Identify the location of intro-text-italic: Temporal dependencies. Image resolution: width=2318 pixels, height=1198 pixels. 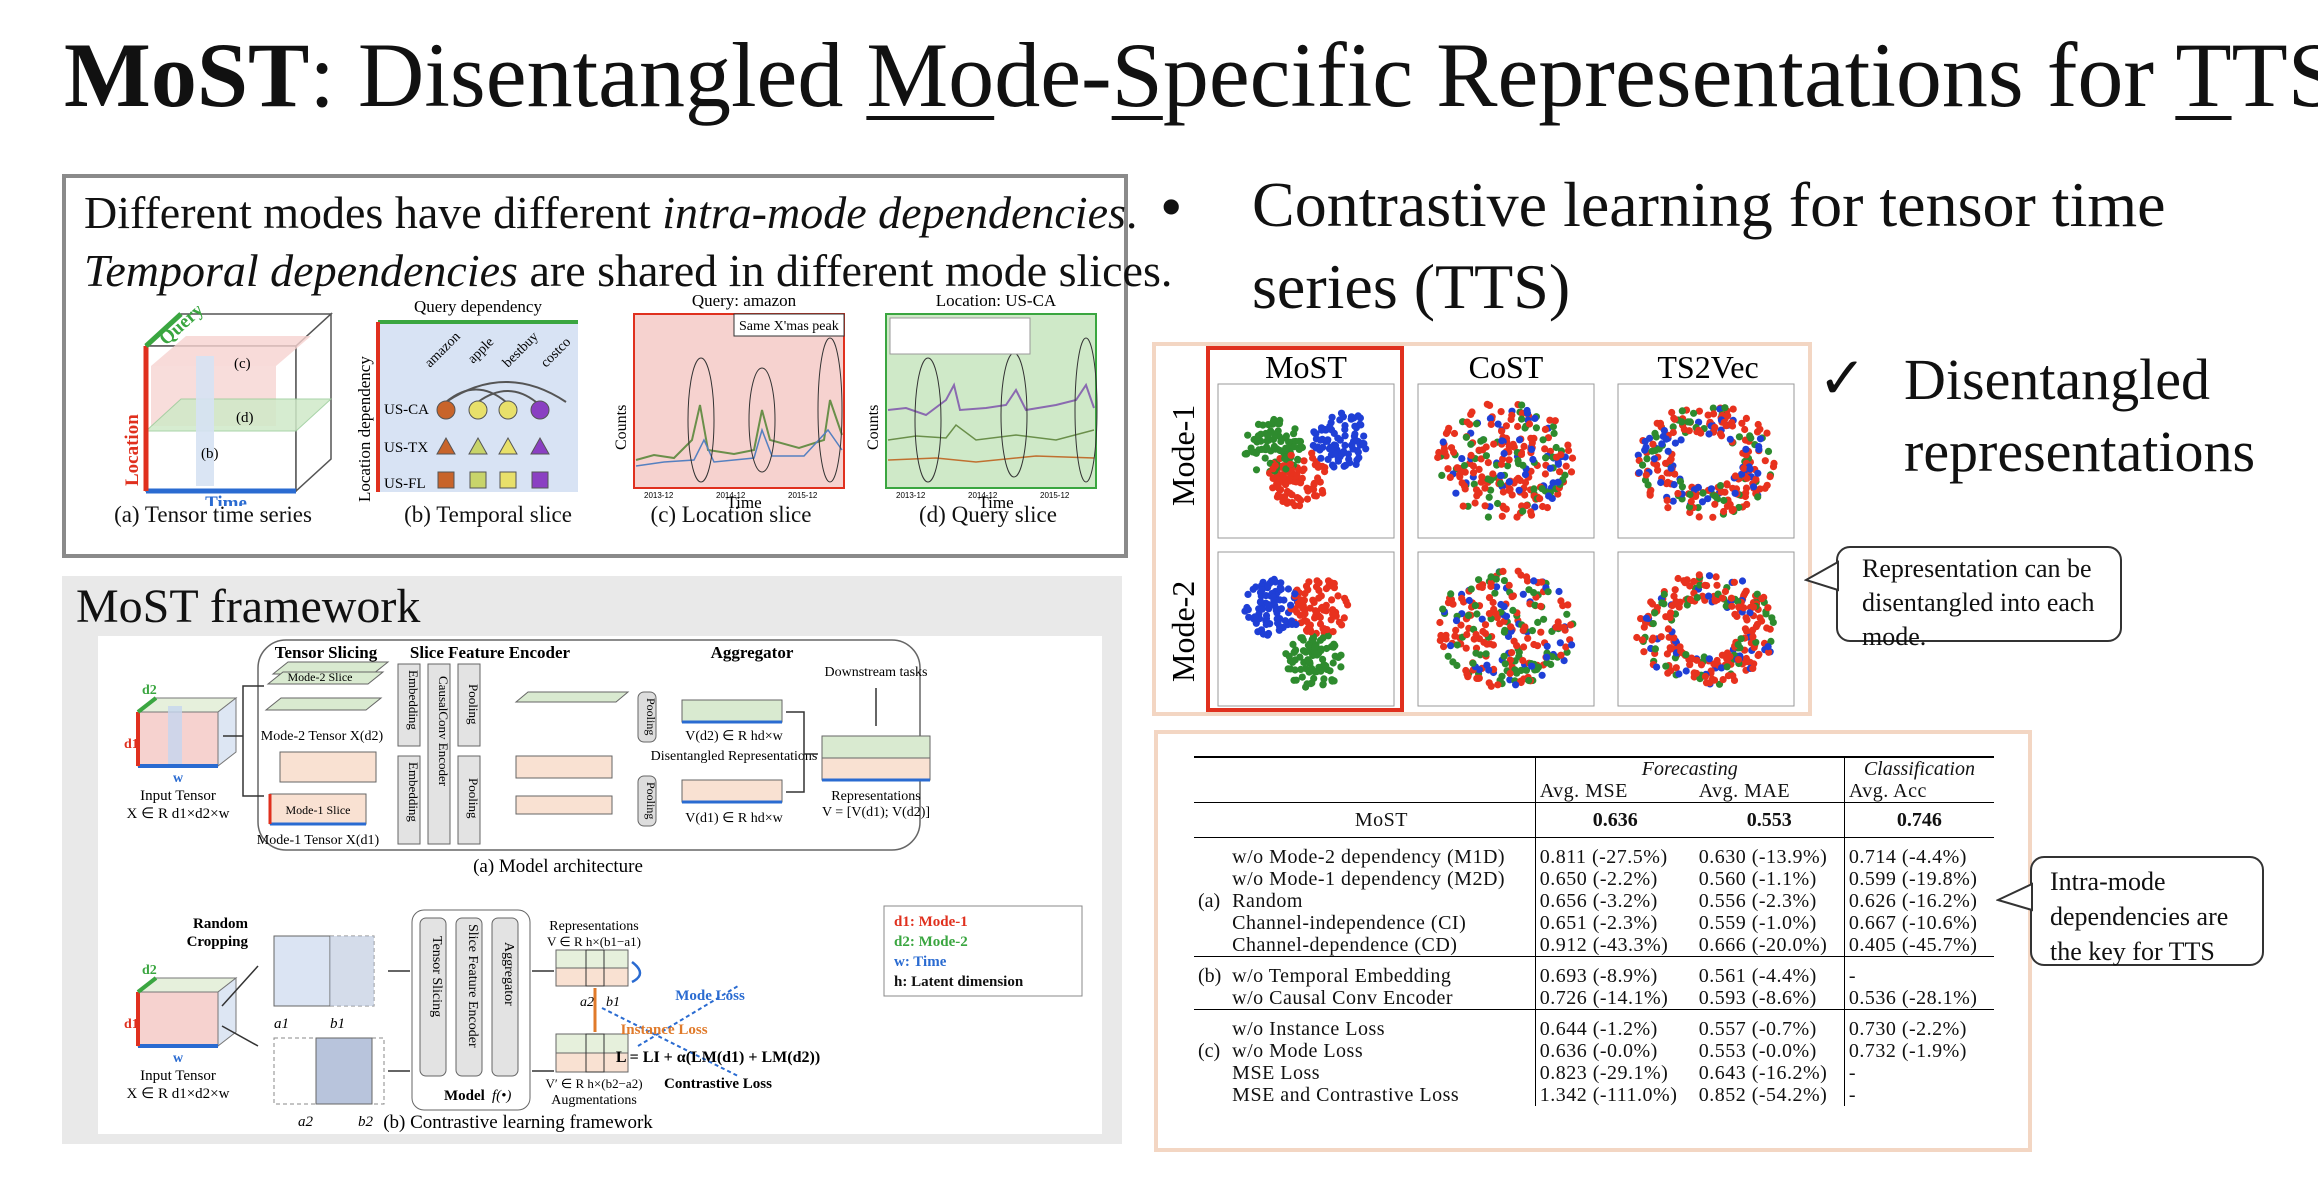
(301, 270).